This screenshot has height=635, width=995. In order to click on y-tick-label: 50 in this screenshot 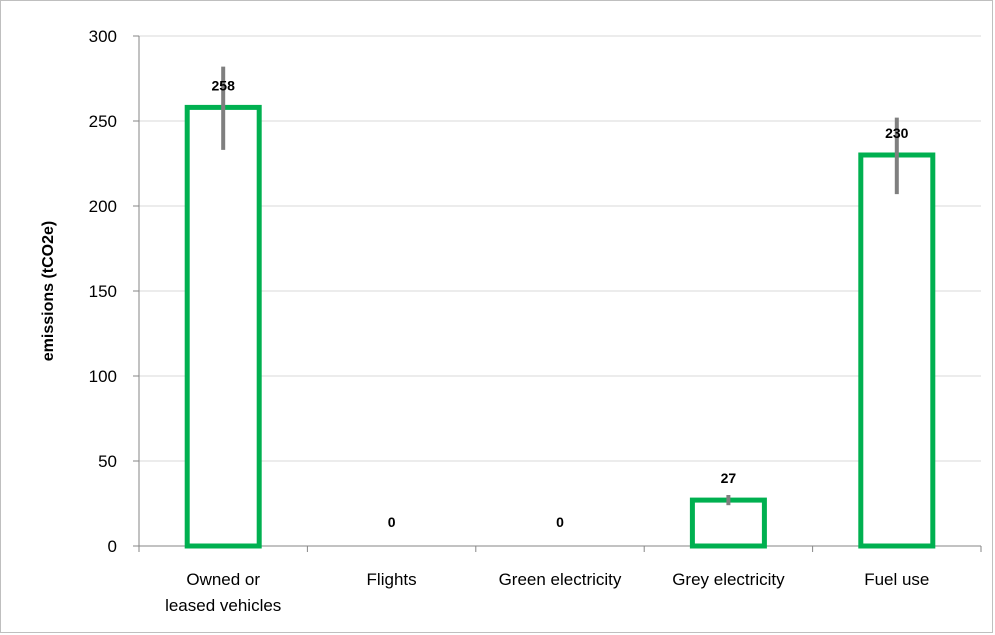, I will do `click(107, 461)`.